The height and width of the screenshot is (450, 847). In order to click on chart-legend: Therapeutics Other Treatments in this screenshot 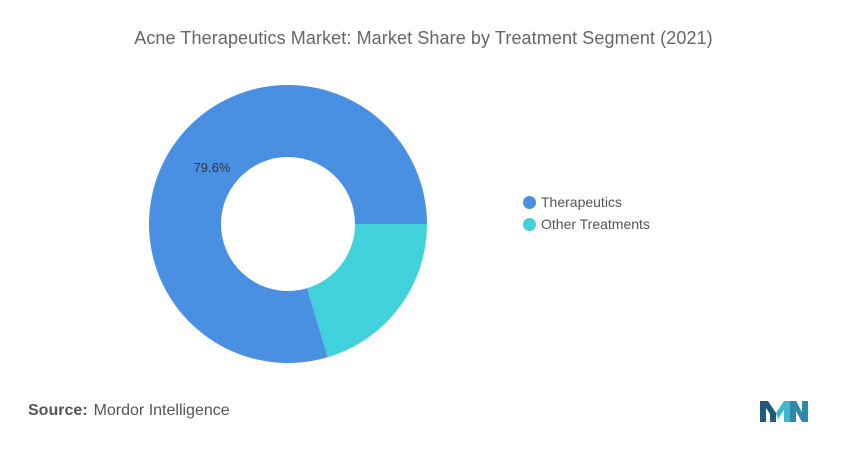, I will do `click(586, 213)`.